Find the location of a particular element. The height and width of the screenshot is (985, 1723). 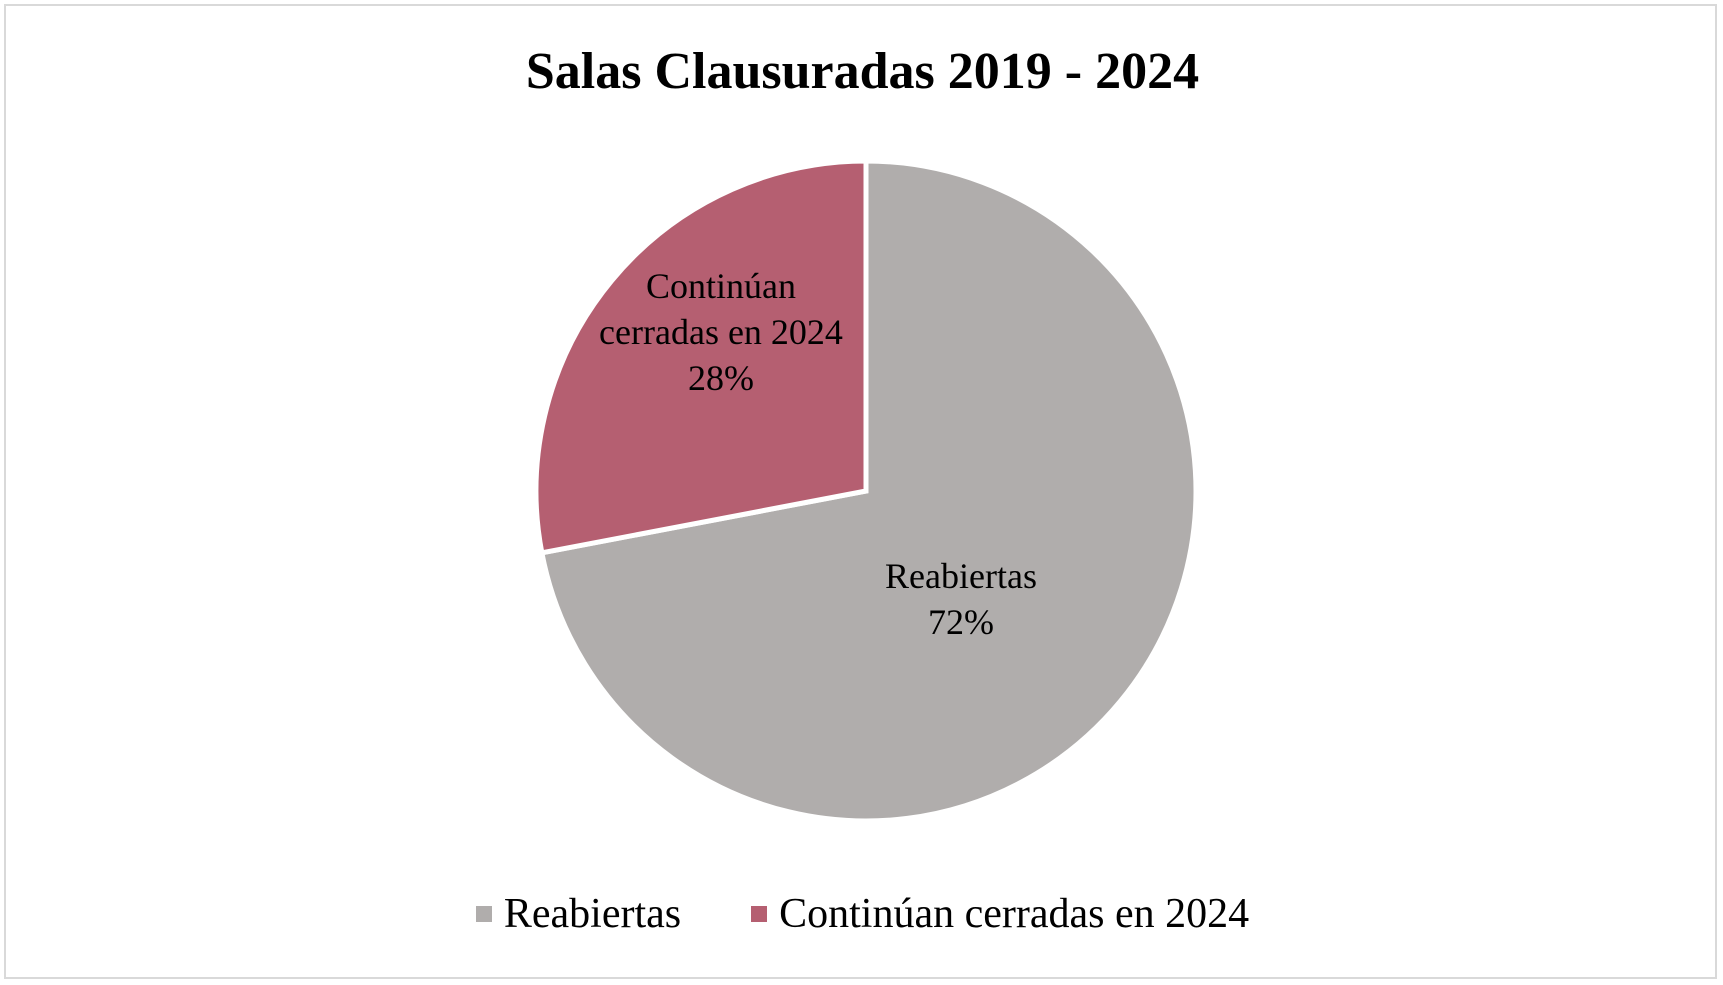

chart-title: Salas Clausuradas 2019 - 2024 is located at coordinates (862, 71).